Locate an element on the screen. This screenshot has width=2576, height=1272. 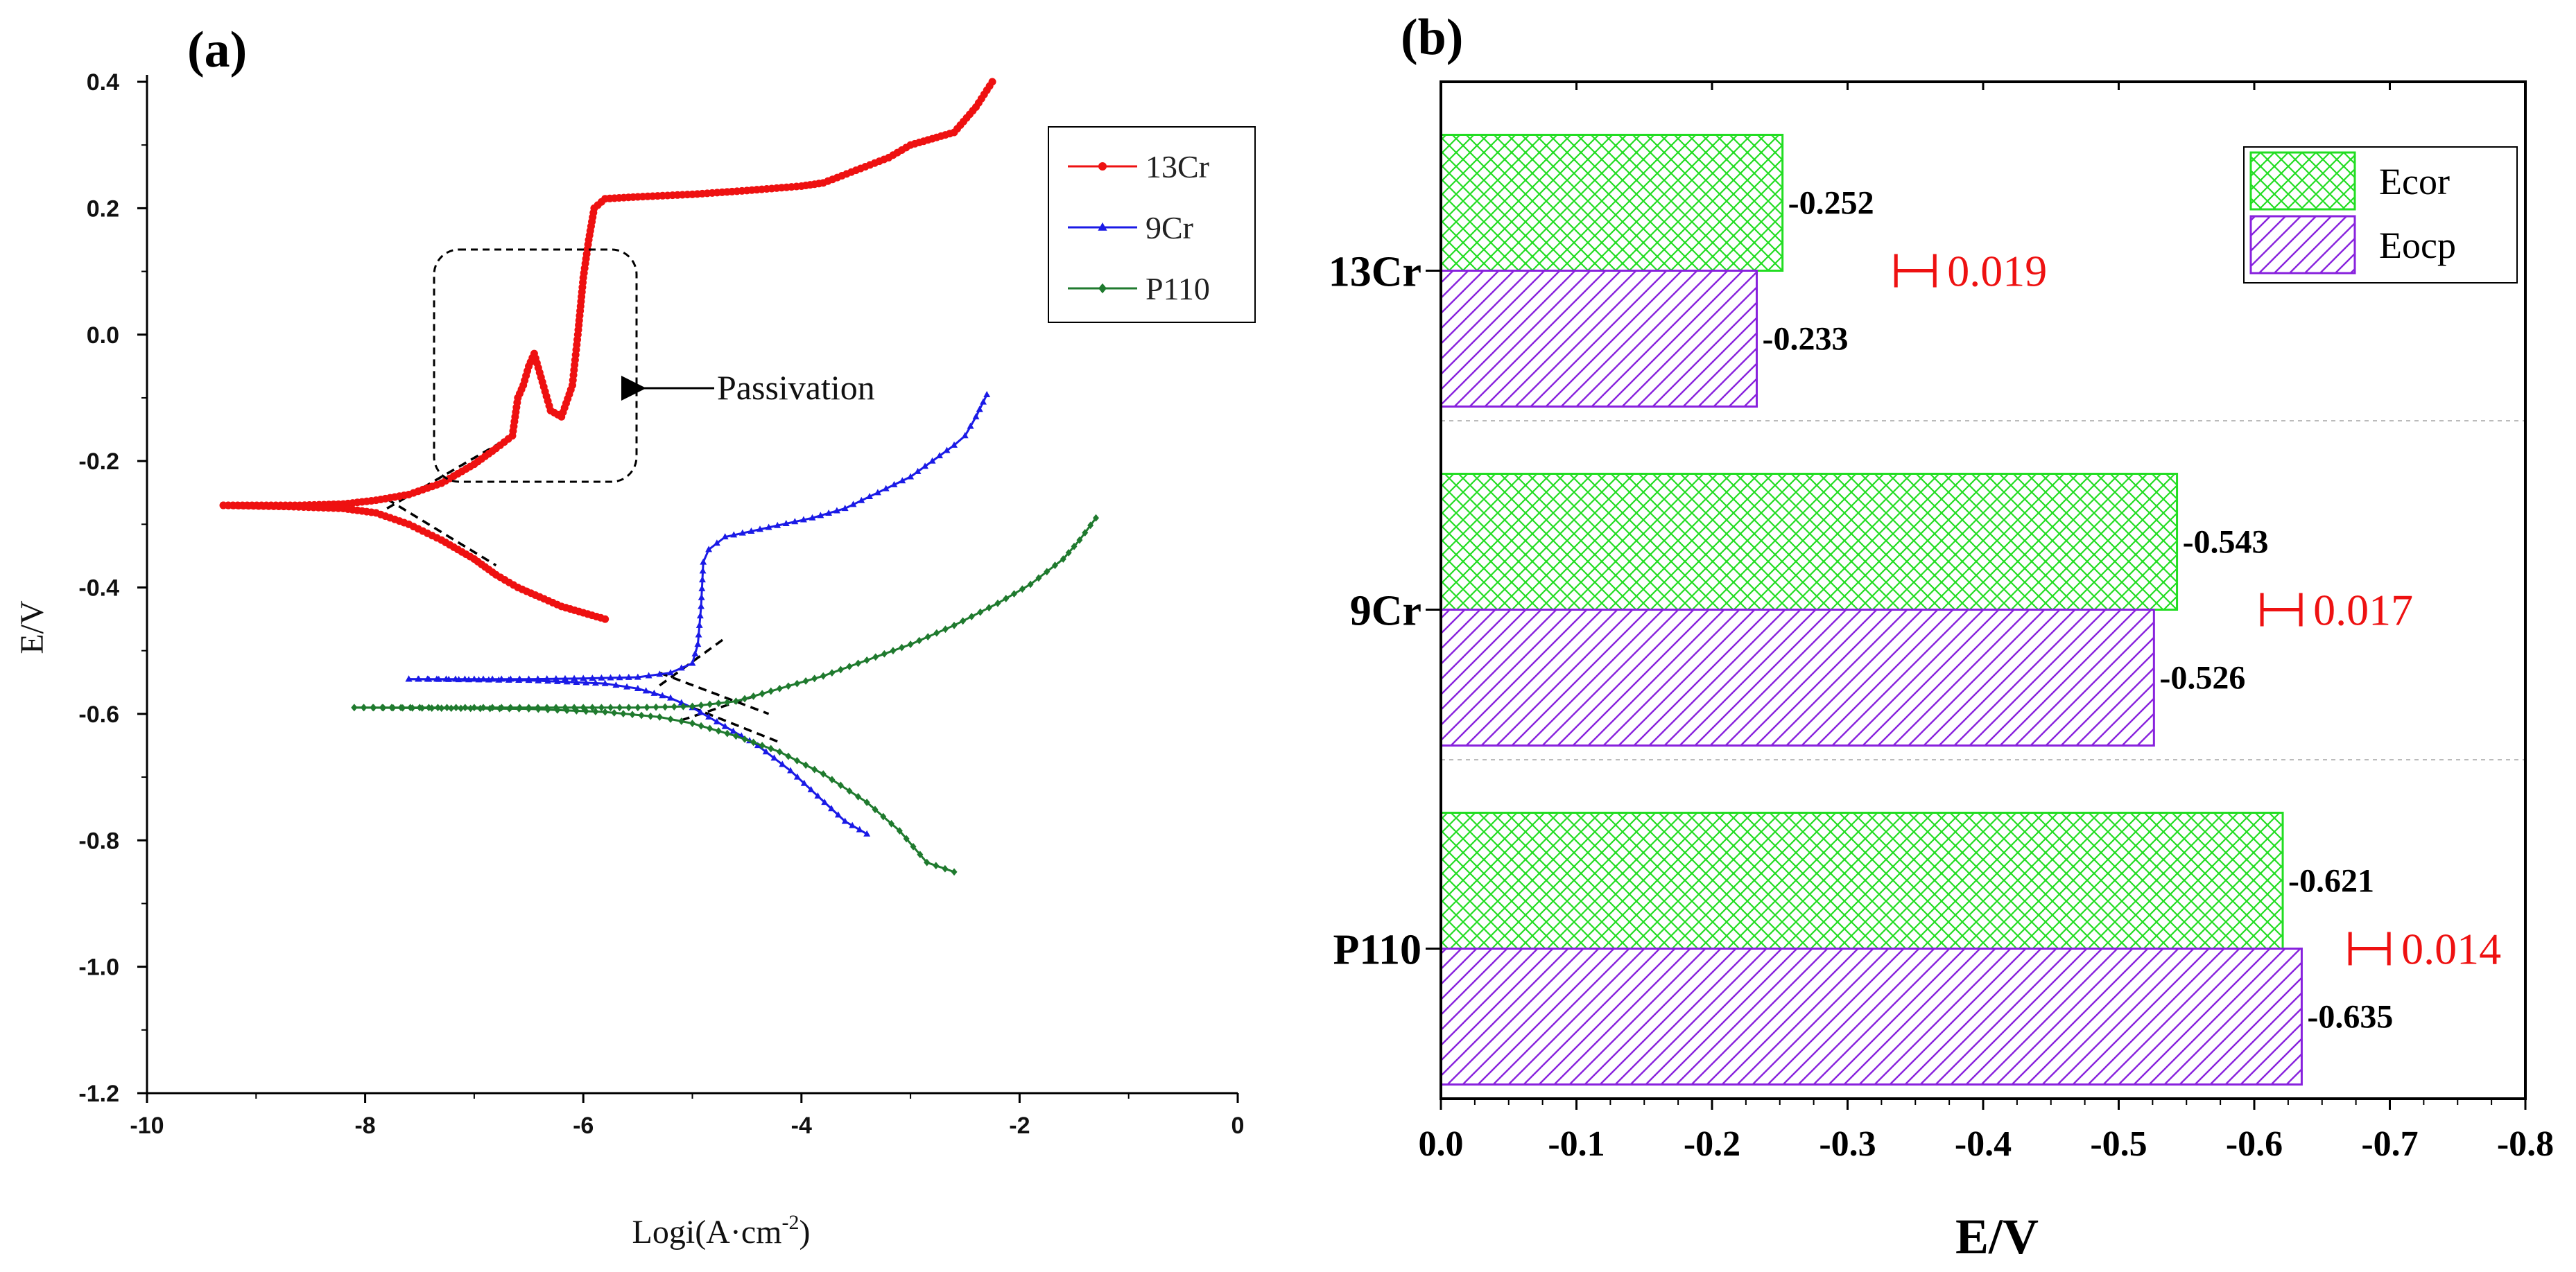
difference-13cr: 0.019 is located at coordinates (1970, 271).